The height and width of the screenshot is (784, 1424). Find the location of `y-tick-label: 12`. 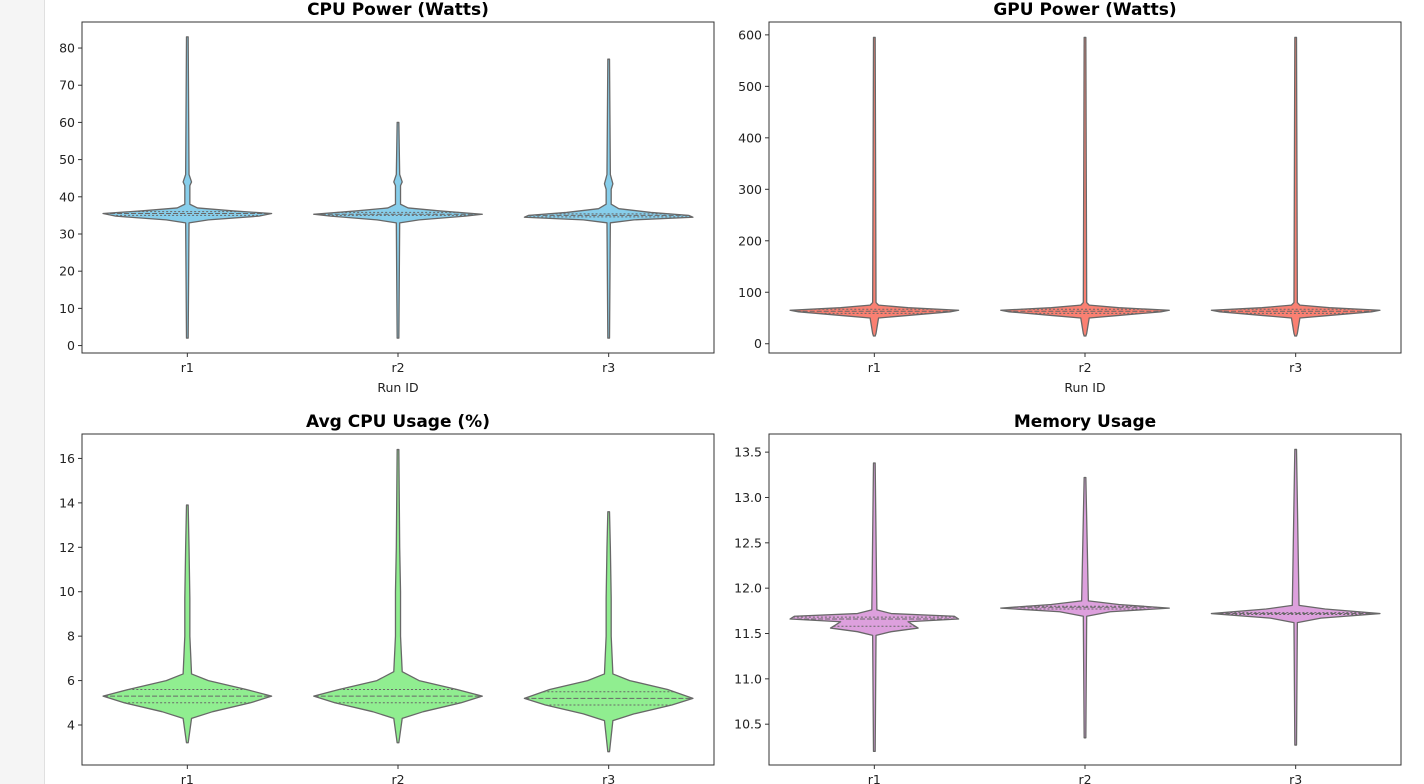

y-tick-label: 12 is located at coordinates (67, 547).